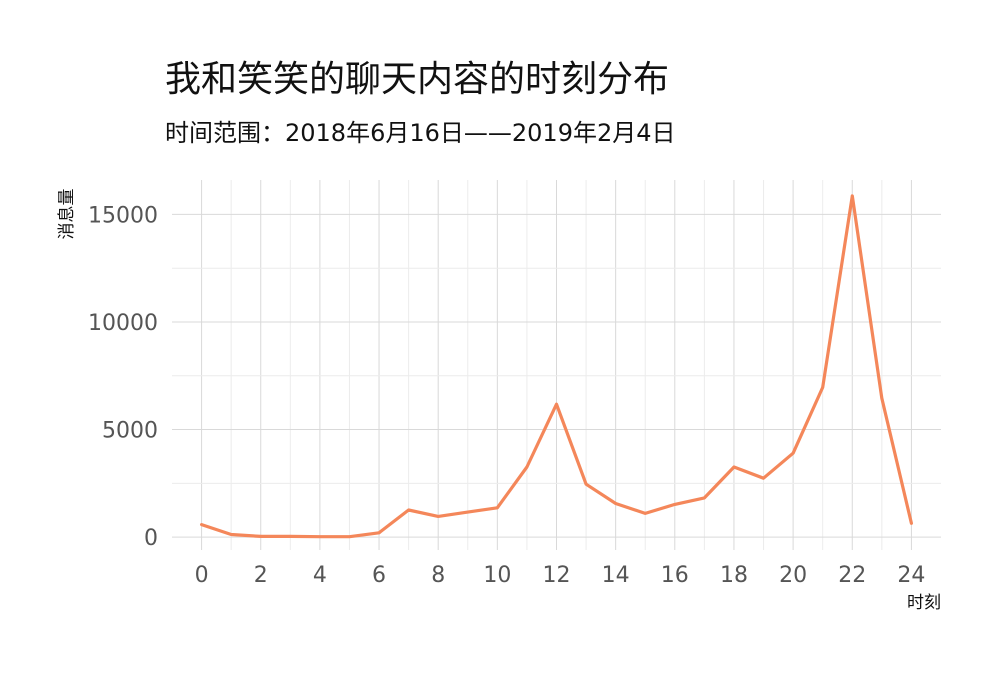 This screenshot has width=1000, height=673. What do you see at coordinates (852, 575) in the screenshot?
I see `x-tick-label: 22` at bounding box center [852, 575].